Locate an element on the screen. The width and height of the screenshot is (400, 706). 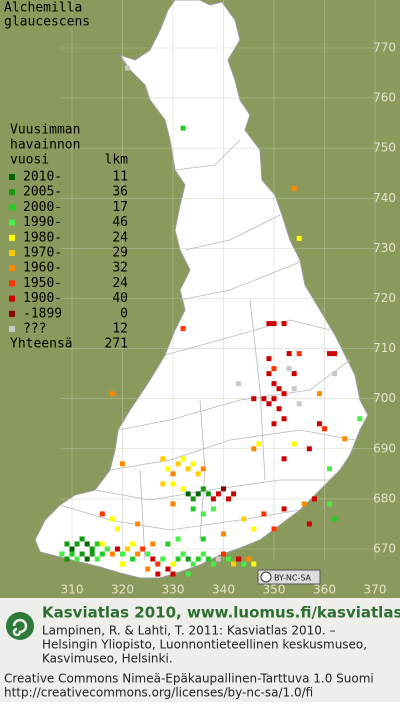
title-species: glaucescens is located at coordinates (47, 22).